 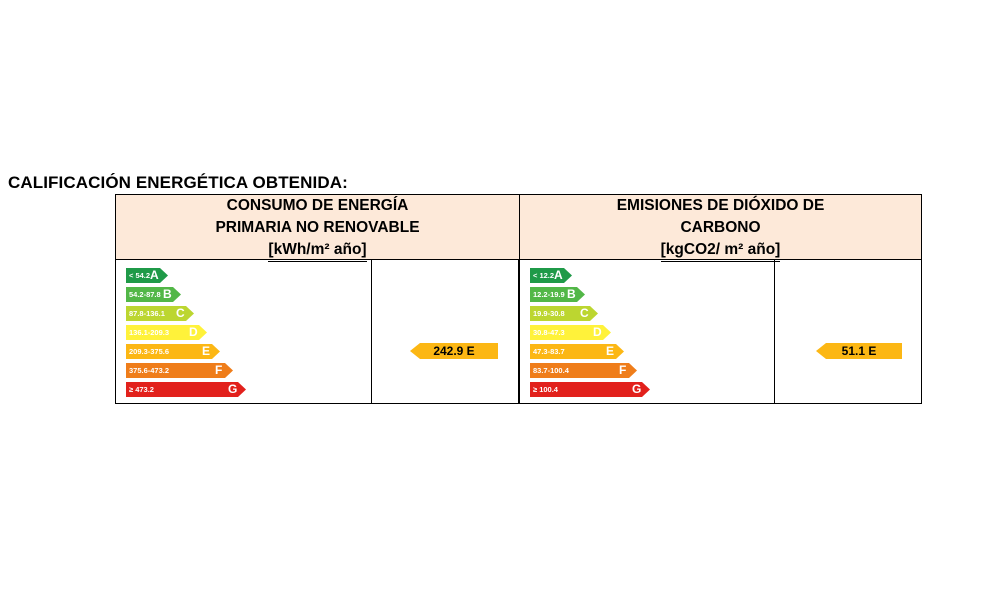 I want to click on consumo-scale-bar-d: 136.1-209.3 D, so click(x=166, y=332).